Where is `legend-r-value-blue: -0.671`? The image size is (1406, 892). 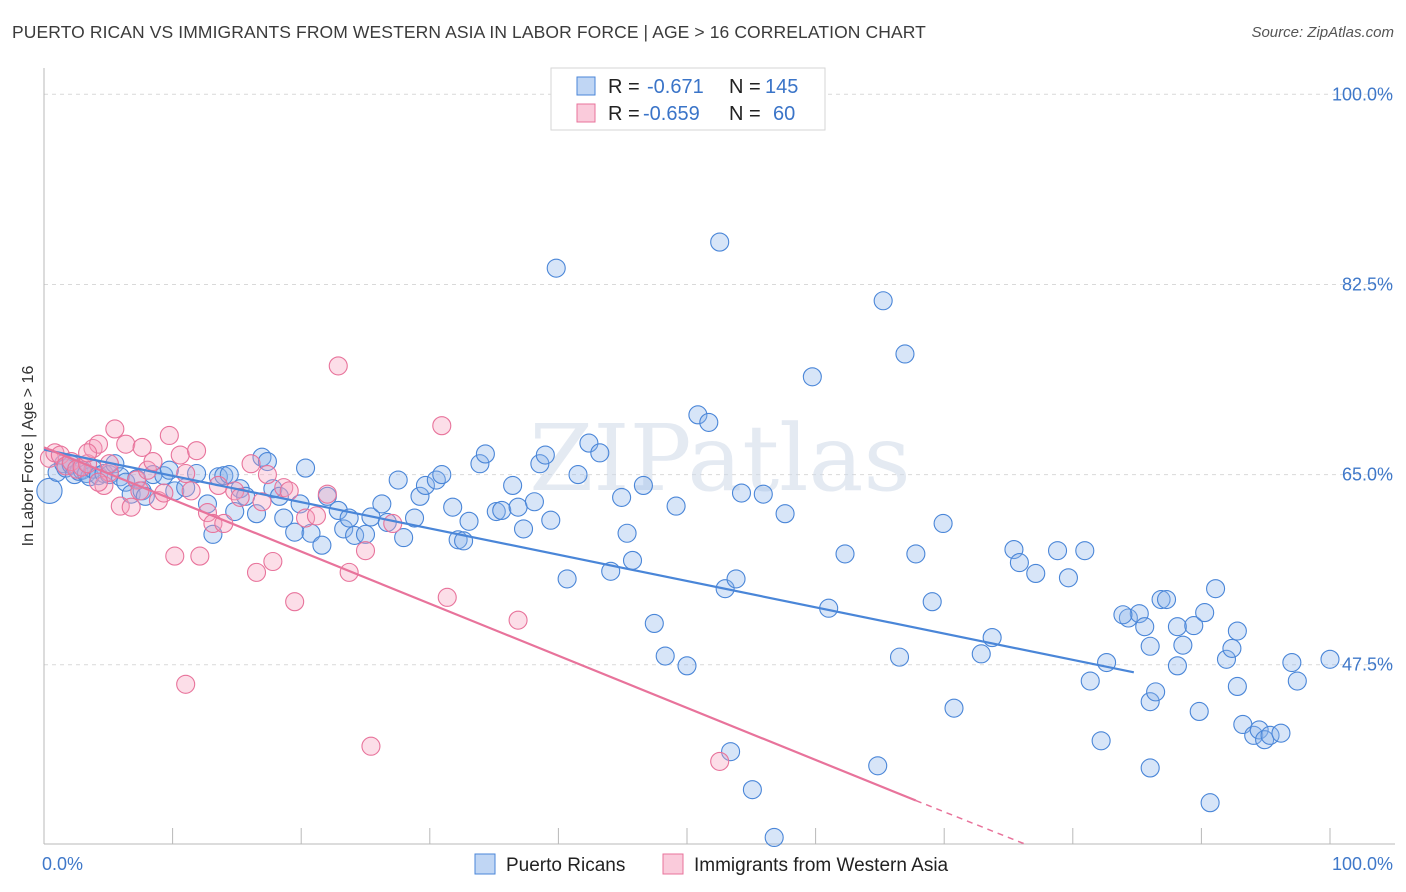 legend-r-value-blue: -0.671 is located at coordinates (675, 87).